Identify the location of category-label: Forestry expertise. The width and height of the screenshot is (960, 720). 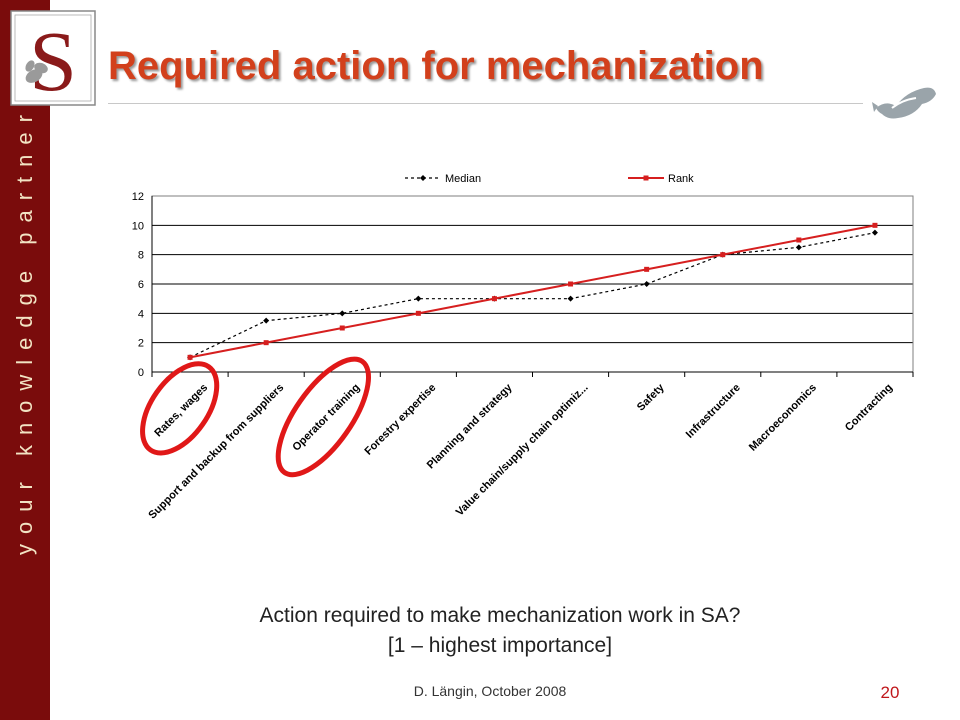
(401, 420).